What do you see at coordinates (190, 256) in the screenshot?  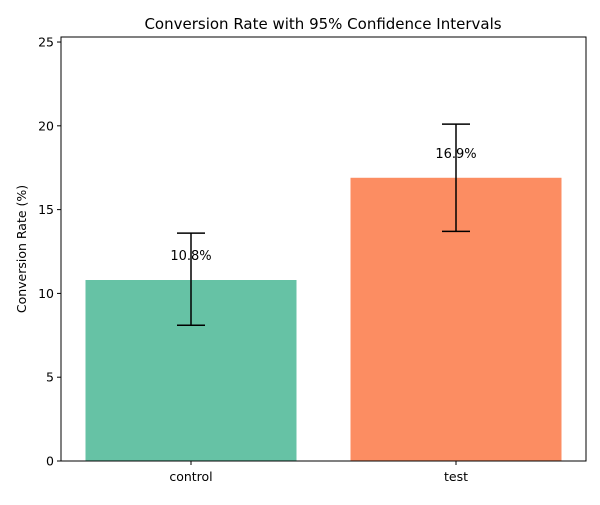 I see `value-label-control: 10.8%` at bounding box center [190, 256].